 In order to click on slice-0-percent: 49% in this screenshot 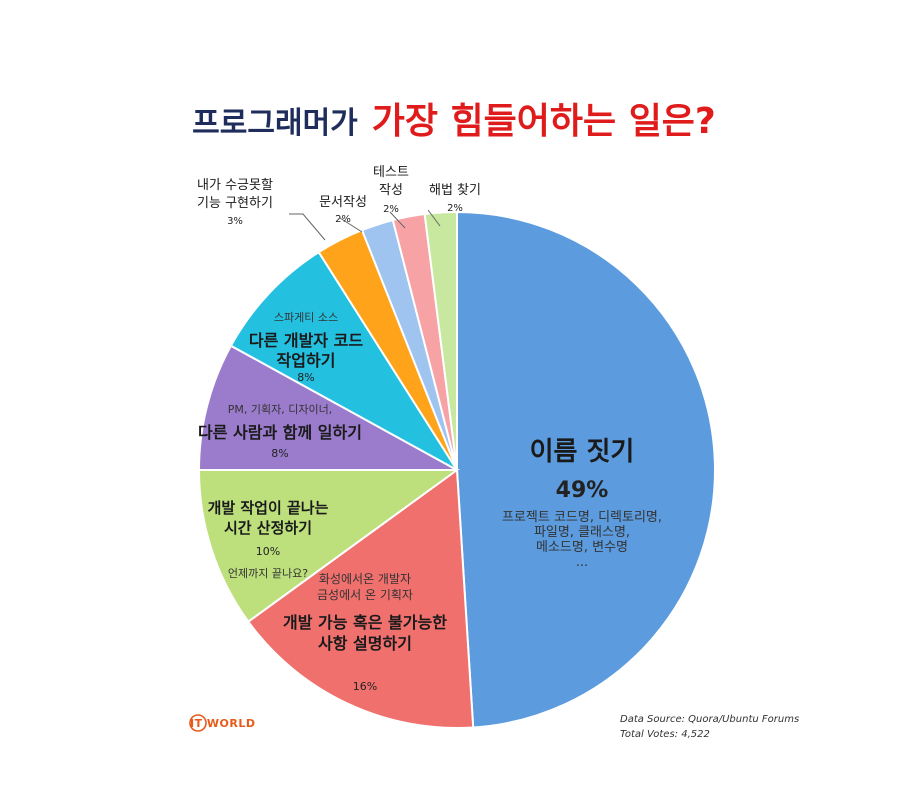, I will do `click(582, 490)`.